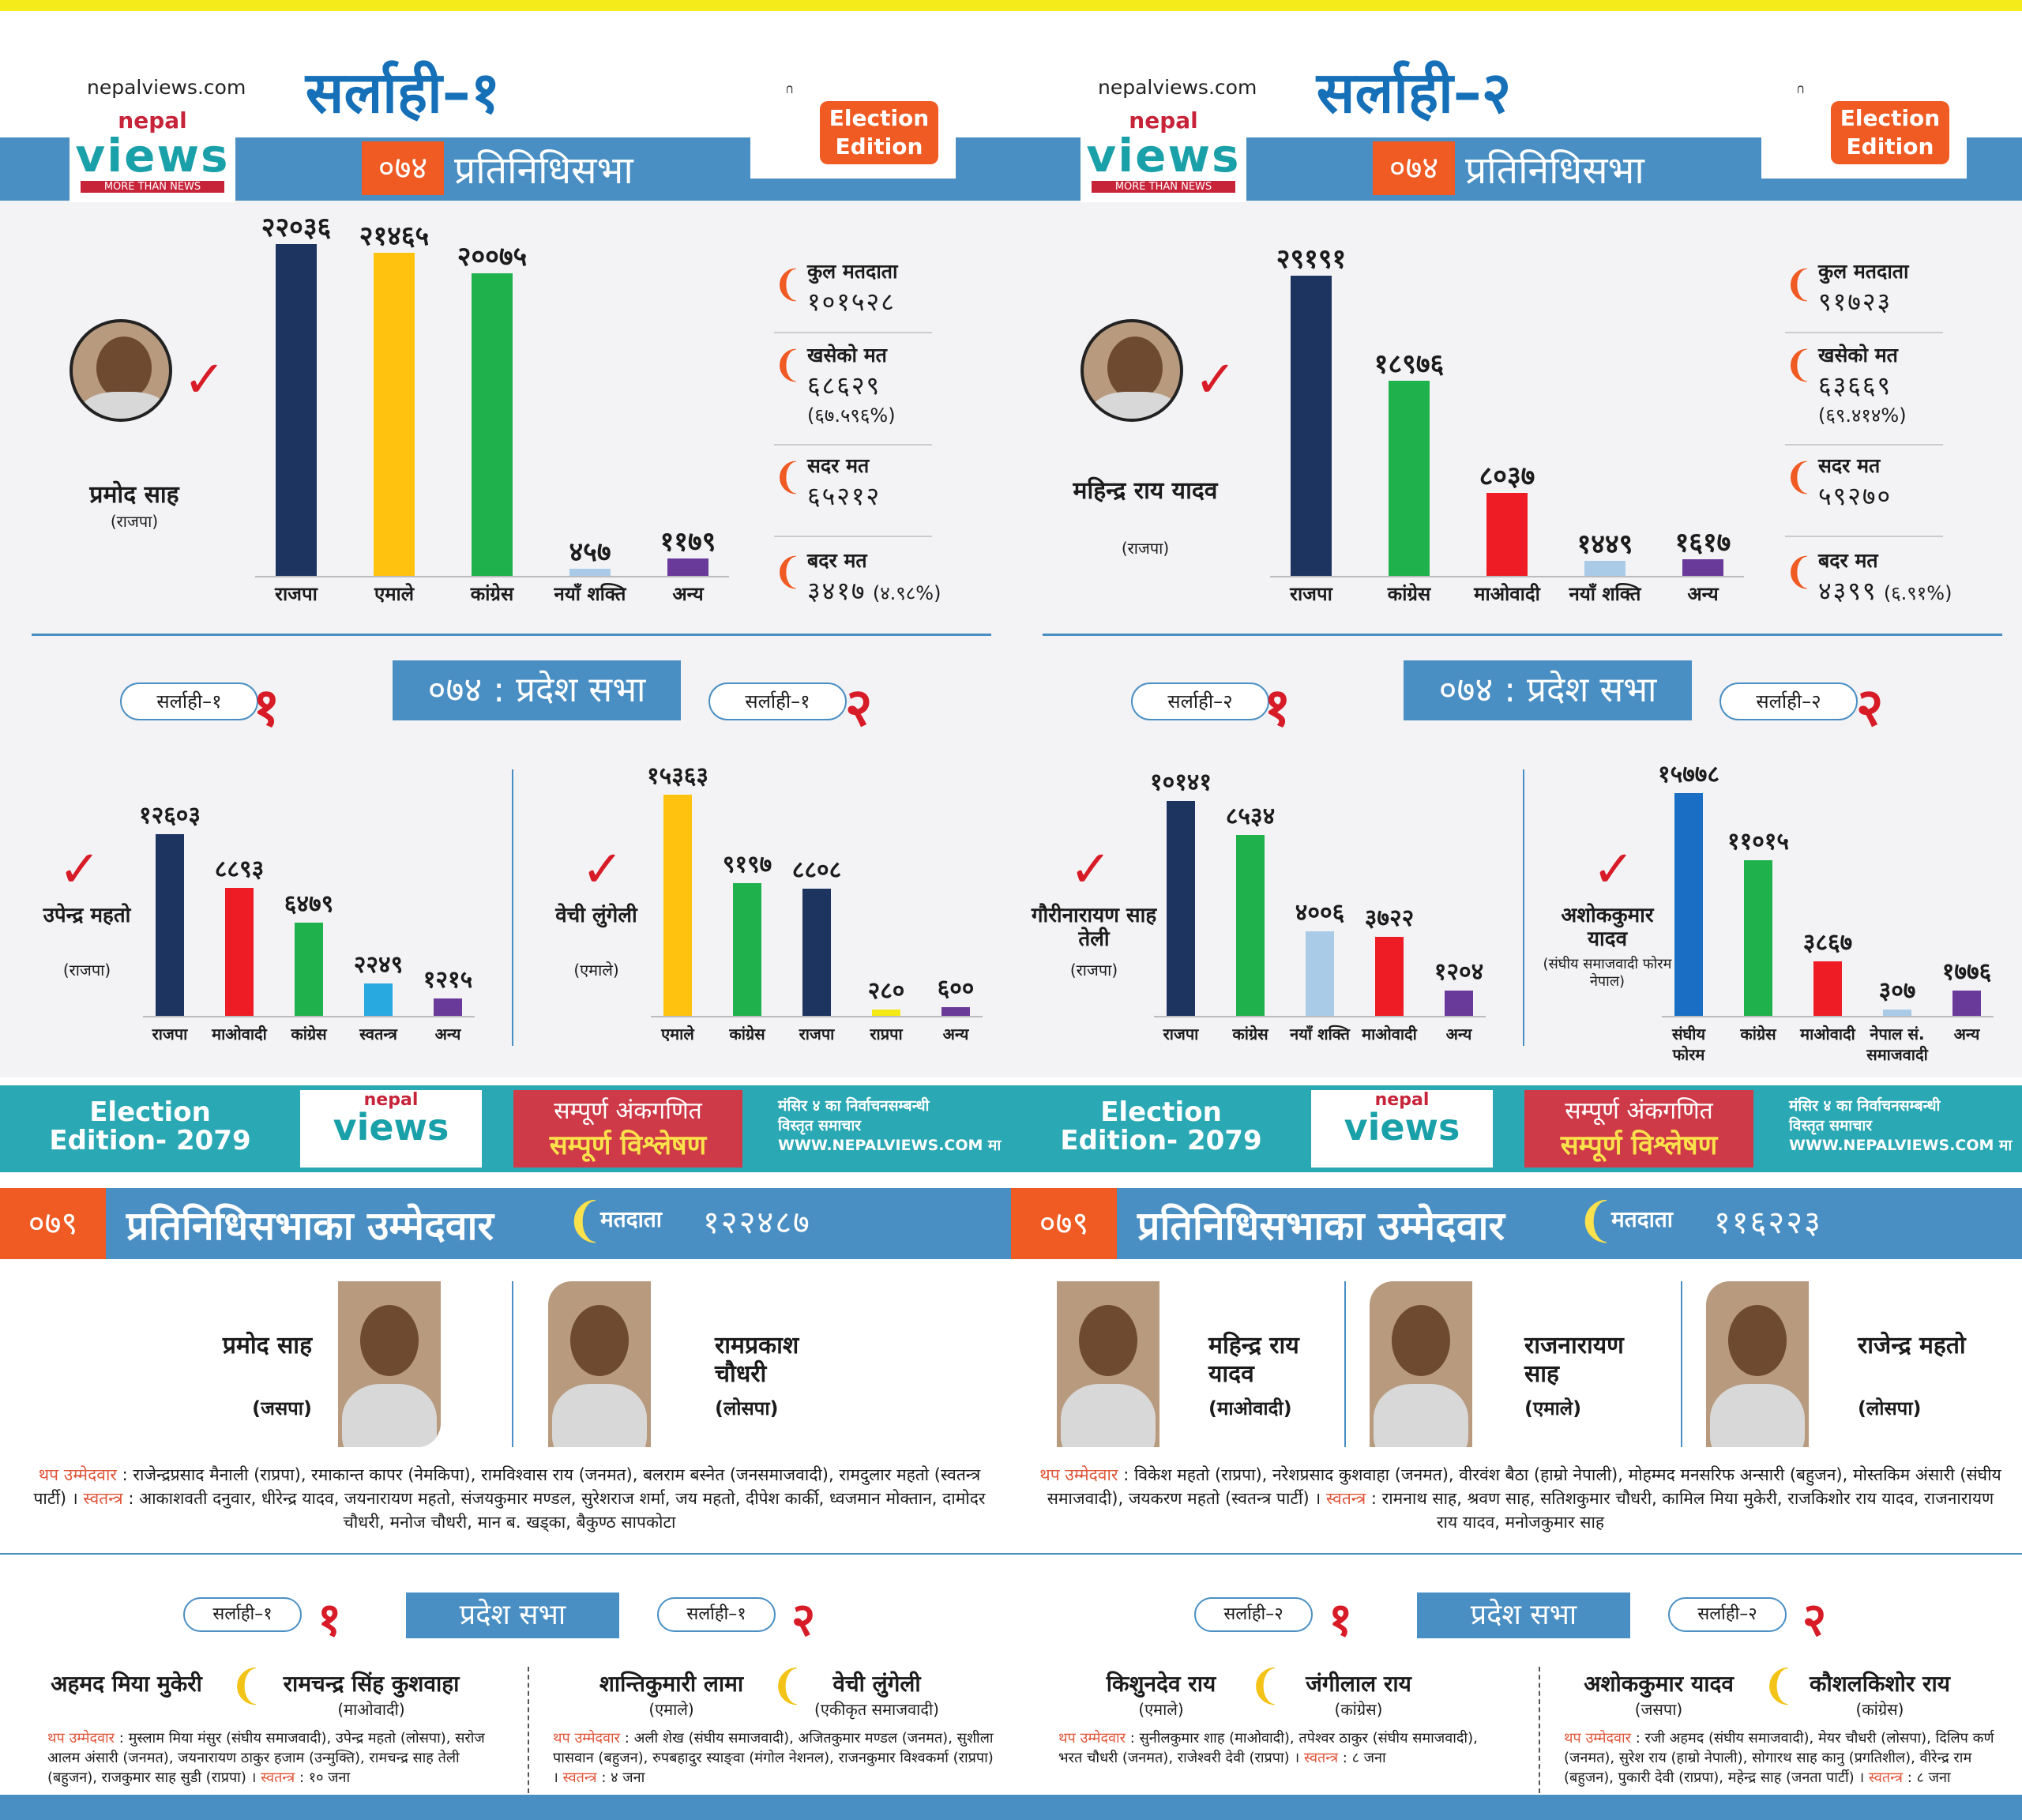  I want to click on province-title: ०७४ : प्रदेश सभा, so click(537, 690).